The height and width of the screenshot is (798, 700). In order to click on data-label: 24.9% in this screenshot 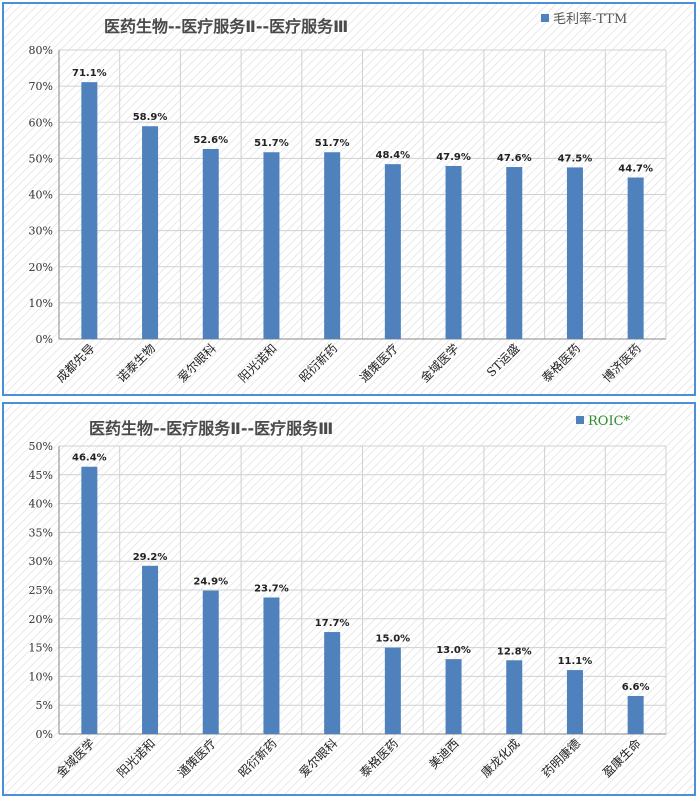, I will do `click(210, 582)`.